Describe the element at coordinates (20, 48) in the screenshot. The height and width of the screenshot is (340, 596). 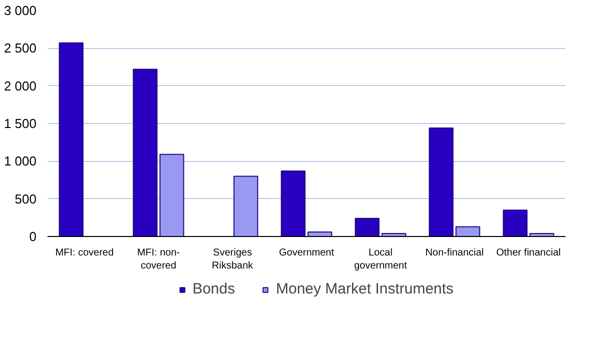
I see `y-tick-label: 2 500` at that location.